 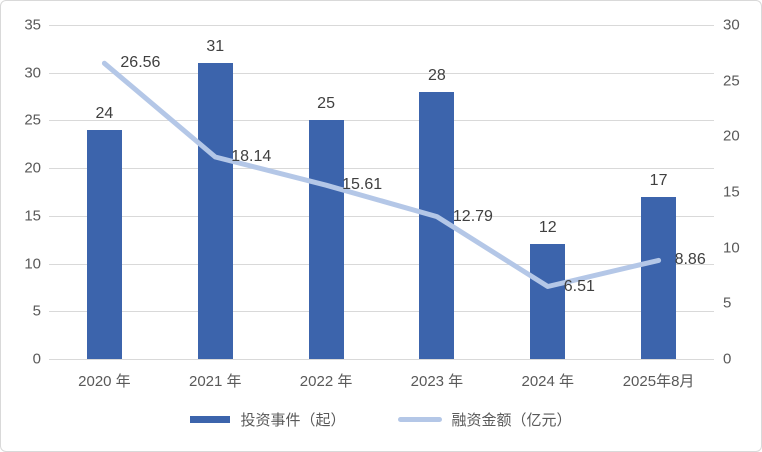 I want to click on right-axis-tick-label: 5, so click(x=727, y=303).